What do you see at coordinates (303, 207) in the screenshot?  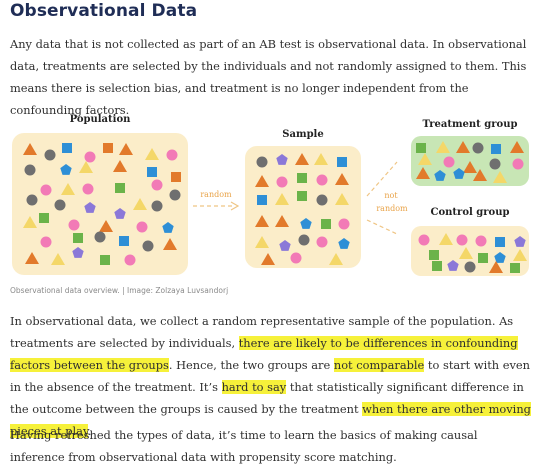 I see `sample-box` at bounding box center [303, 207].